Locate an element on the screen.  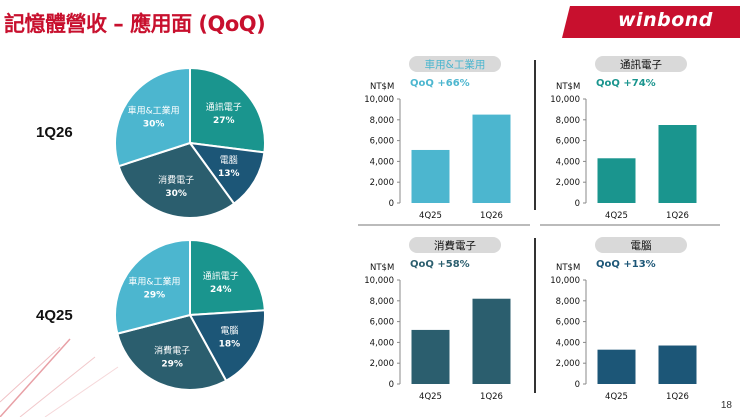
pie-slice-percent: 13% is located at coordinates (229, 174).